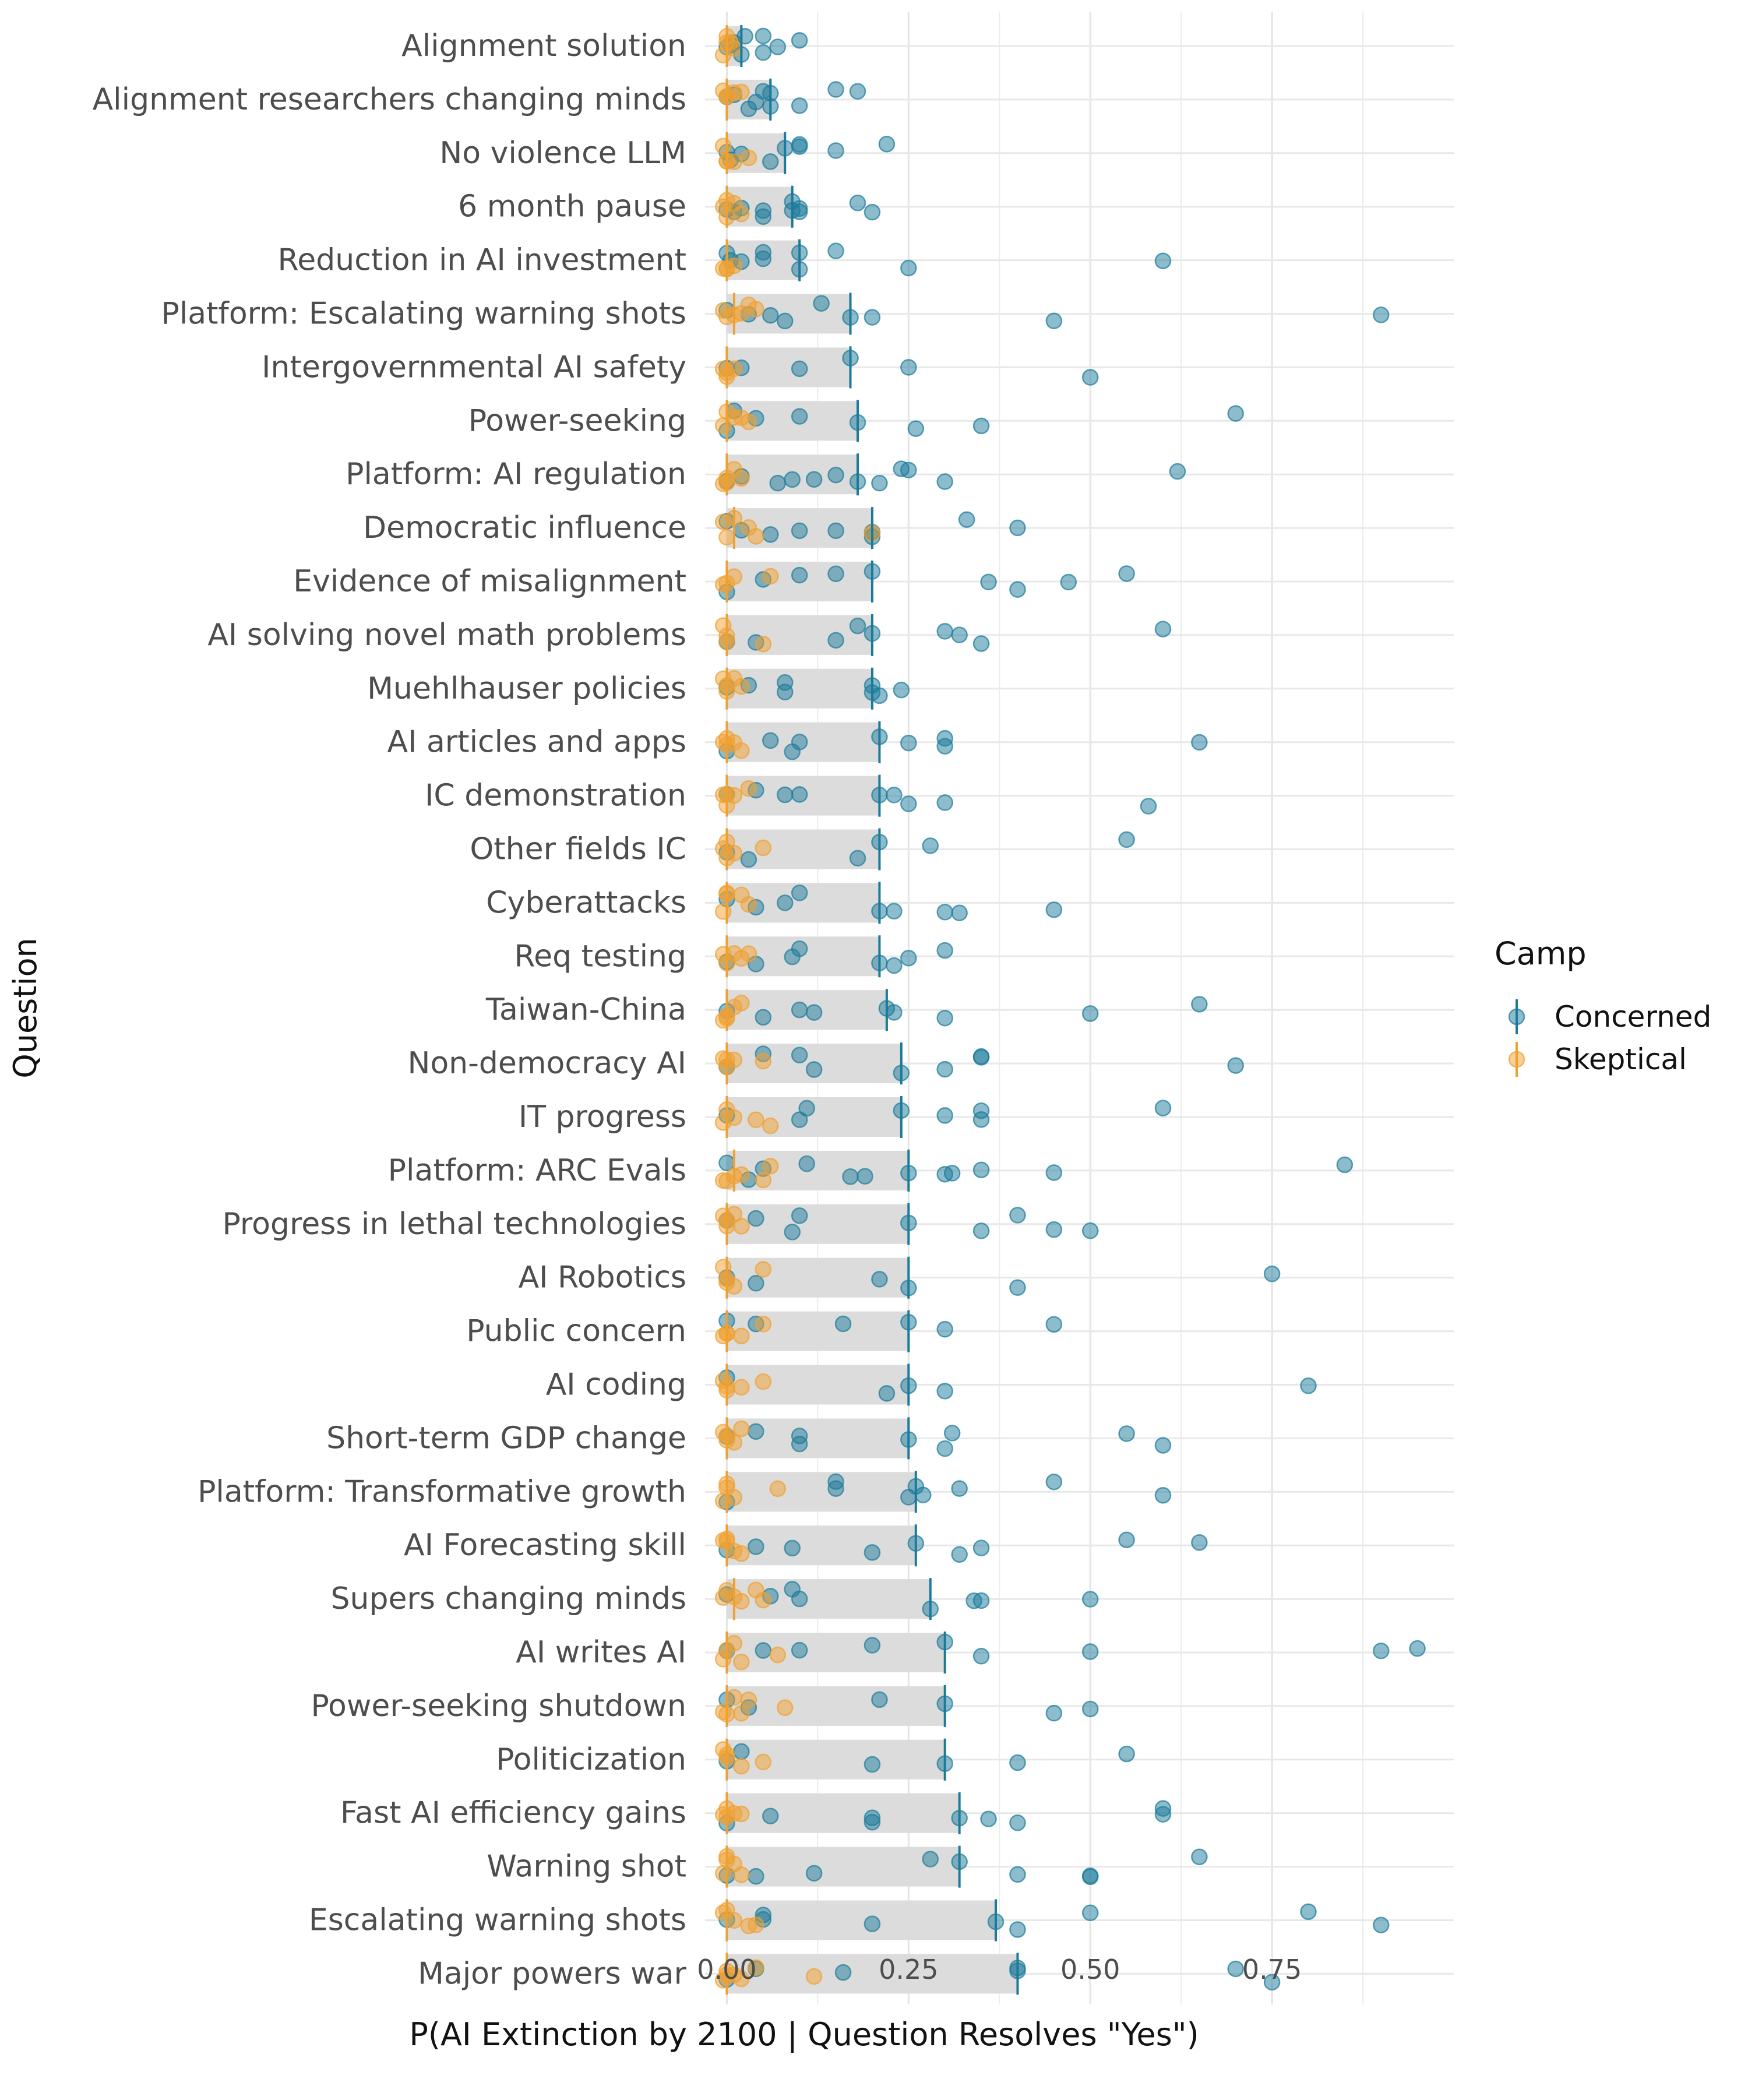 This screenshot has height=2100, width=1748. What do you see at coordinates (577, 420) in the screenshot?
I see `y-tick-label: Power-seeking` at bounding box center [577, 420].